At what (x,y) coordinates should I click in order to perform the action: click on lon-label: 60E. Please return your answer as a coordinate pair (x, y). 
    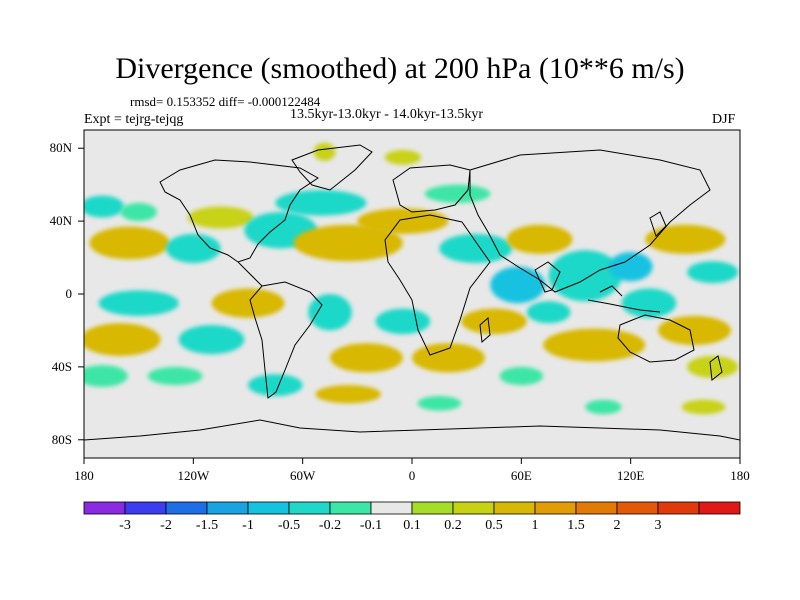
    Looking at the image, I should click on (521, 475).